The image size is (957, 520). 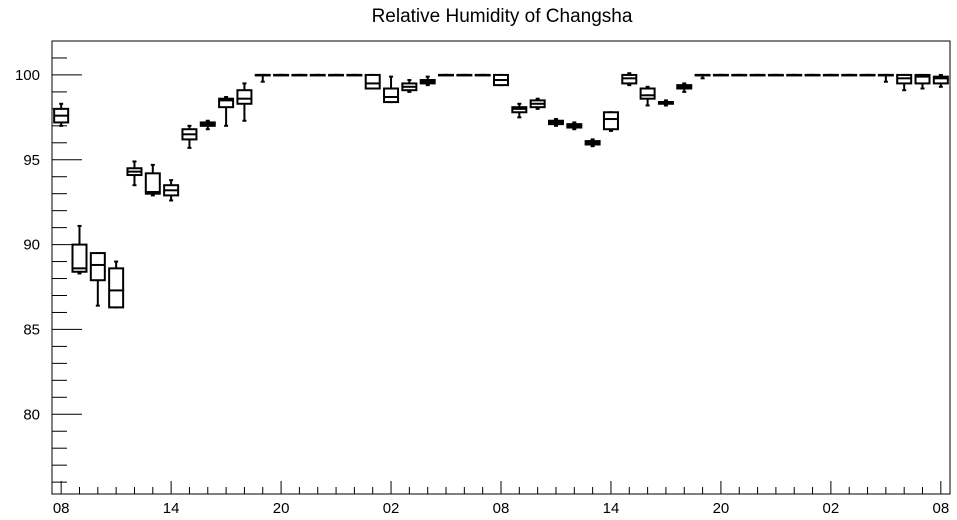 I want to click on x-axis: 08 14 20 02 08 14 20 02 08, so click(x=501, y=499).